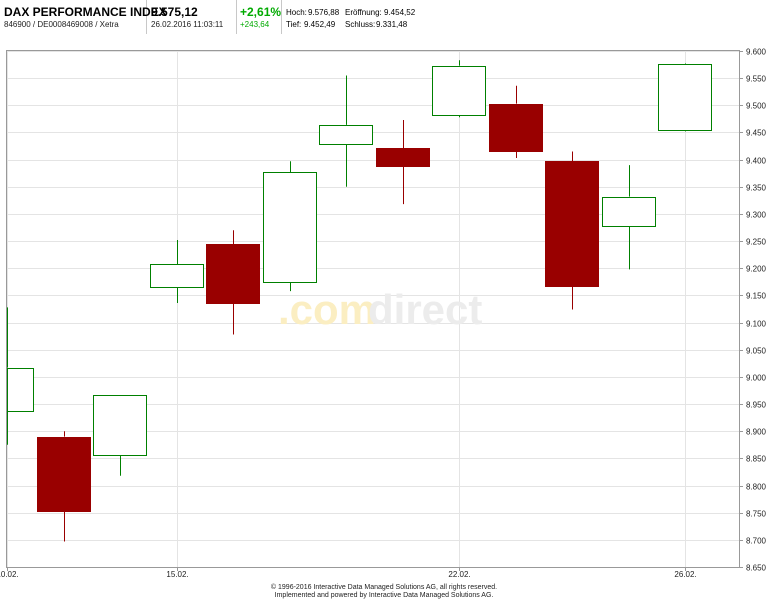 The width and height of the screenshot is (768, 600). What do you see at coordinates (363, 12) in the screenshot?
I see `open-label: Eröffnung:` at bounding box center [363, 12].